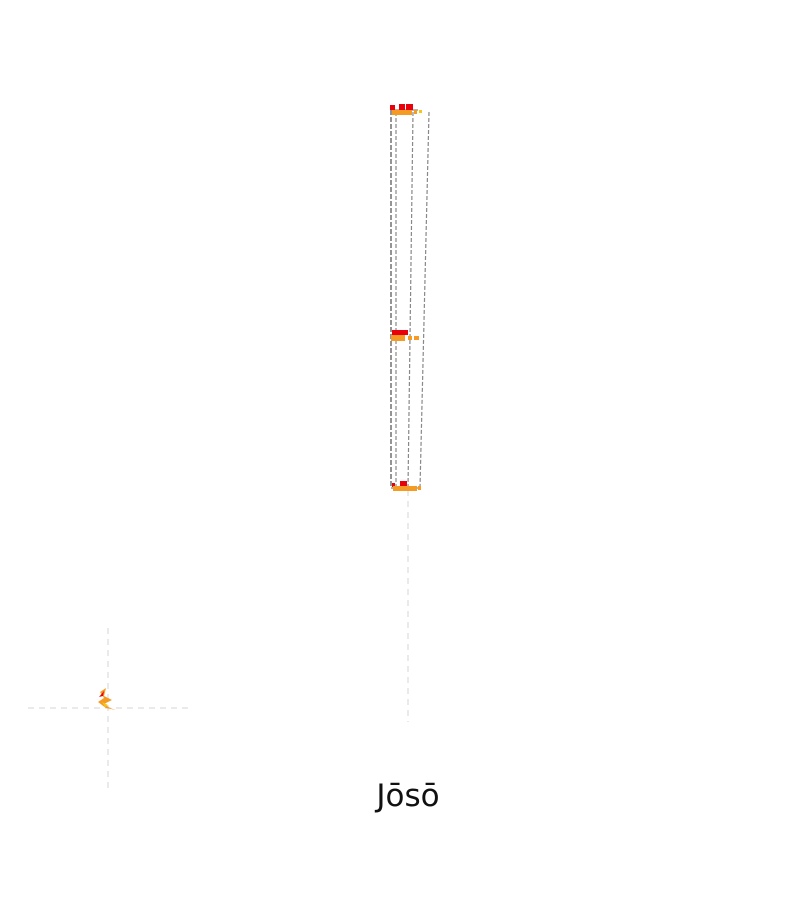 This screenshot has height=900, width=800. I want to click on route-line-mid, so click(410, 300).